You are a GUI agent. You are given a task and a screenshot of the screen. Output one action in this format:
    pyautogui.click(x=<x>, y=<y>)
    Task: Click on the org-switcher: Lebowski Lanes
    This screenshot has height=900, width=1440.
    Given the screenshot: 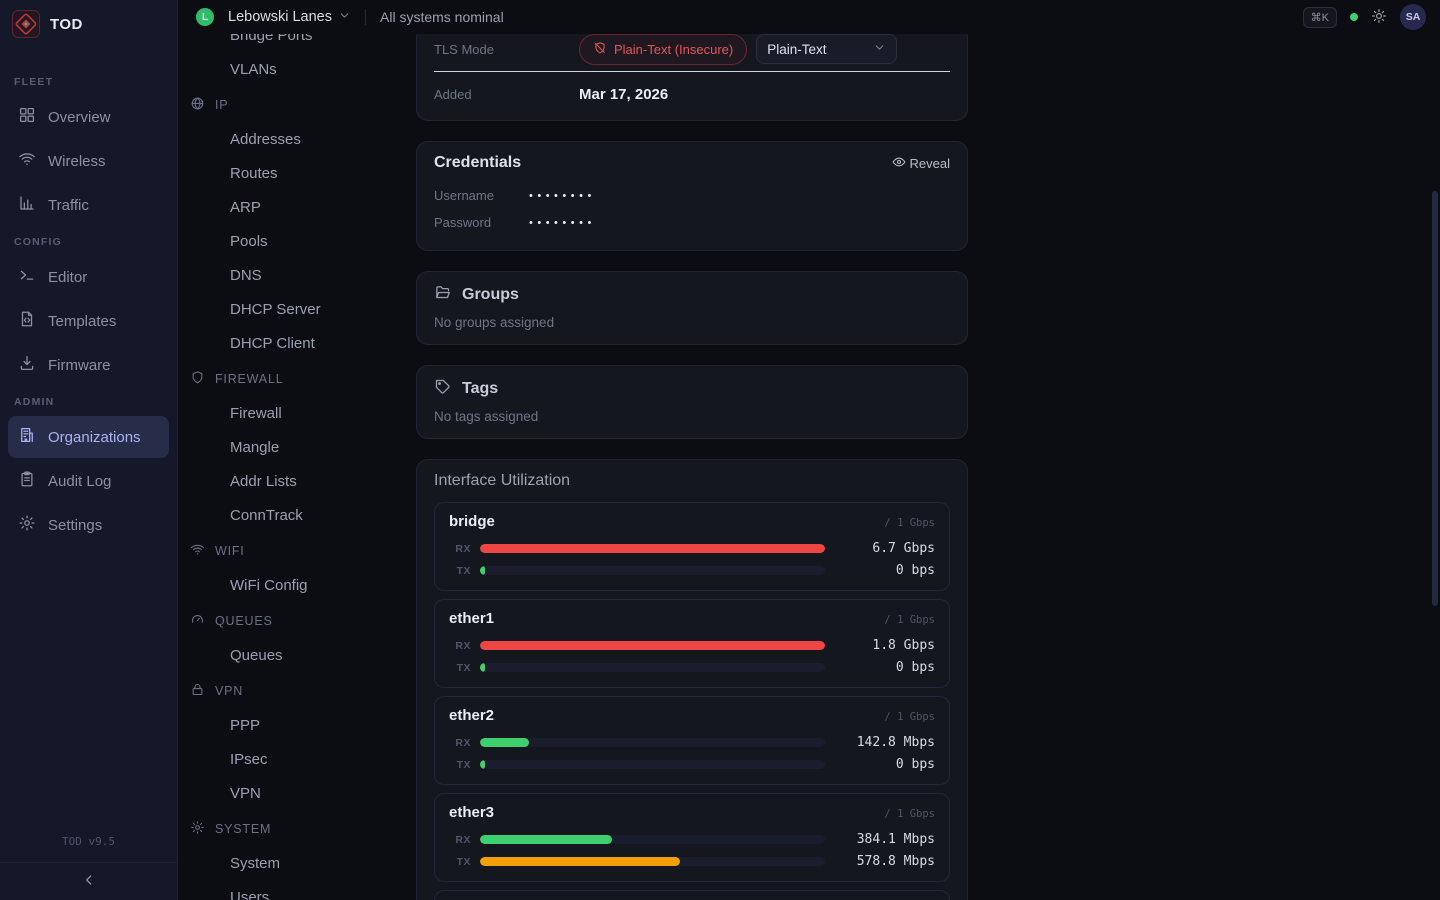 What is the action you would take?
    pyautogui.click(x=289, y=17)
    